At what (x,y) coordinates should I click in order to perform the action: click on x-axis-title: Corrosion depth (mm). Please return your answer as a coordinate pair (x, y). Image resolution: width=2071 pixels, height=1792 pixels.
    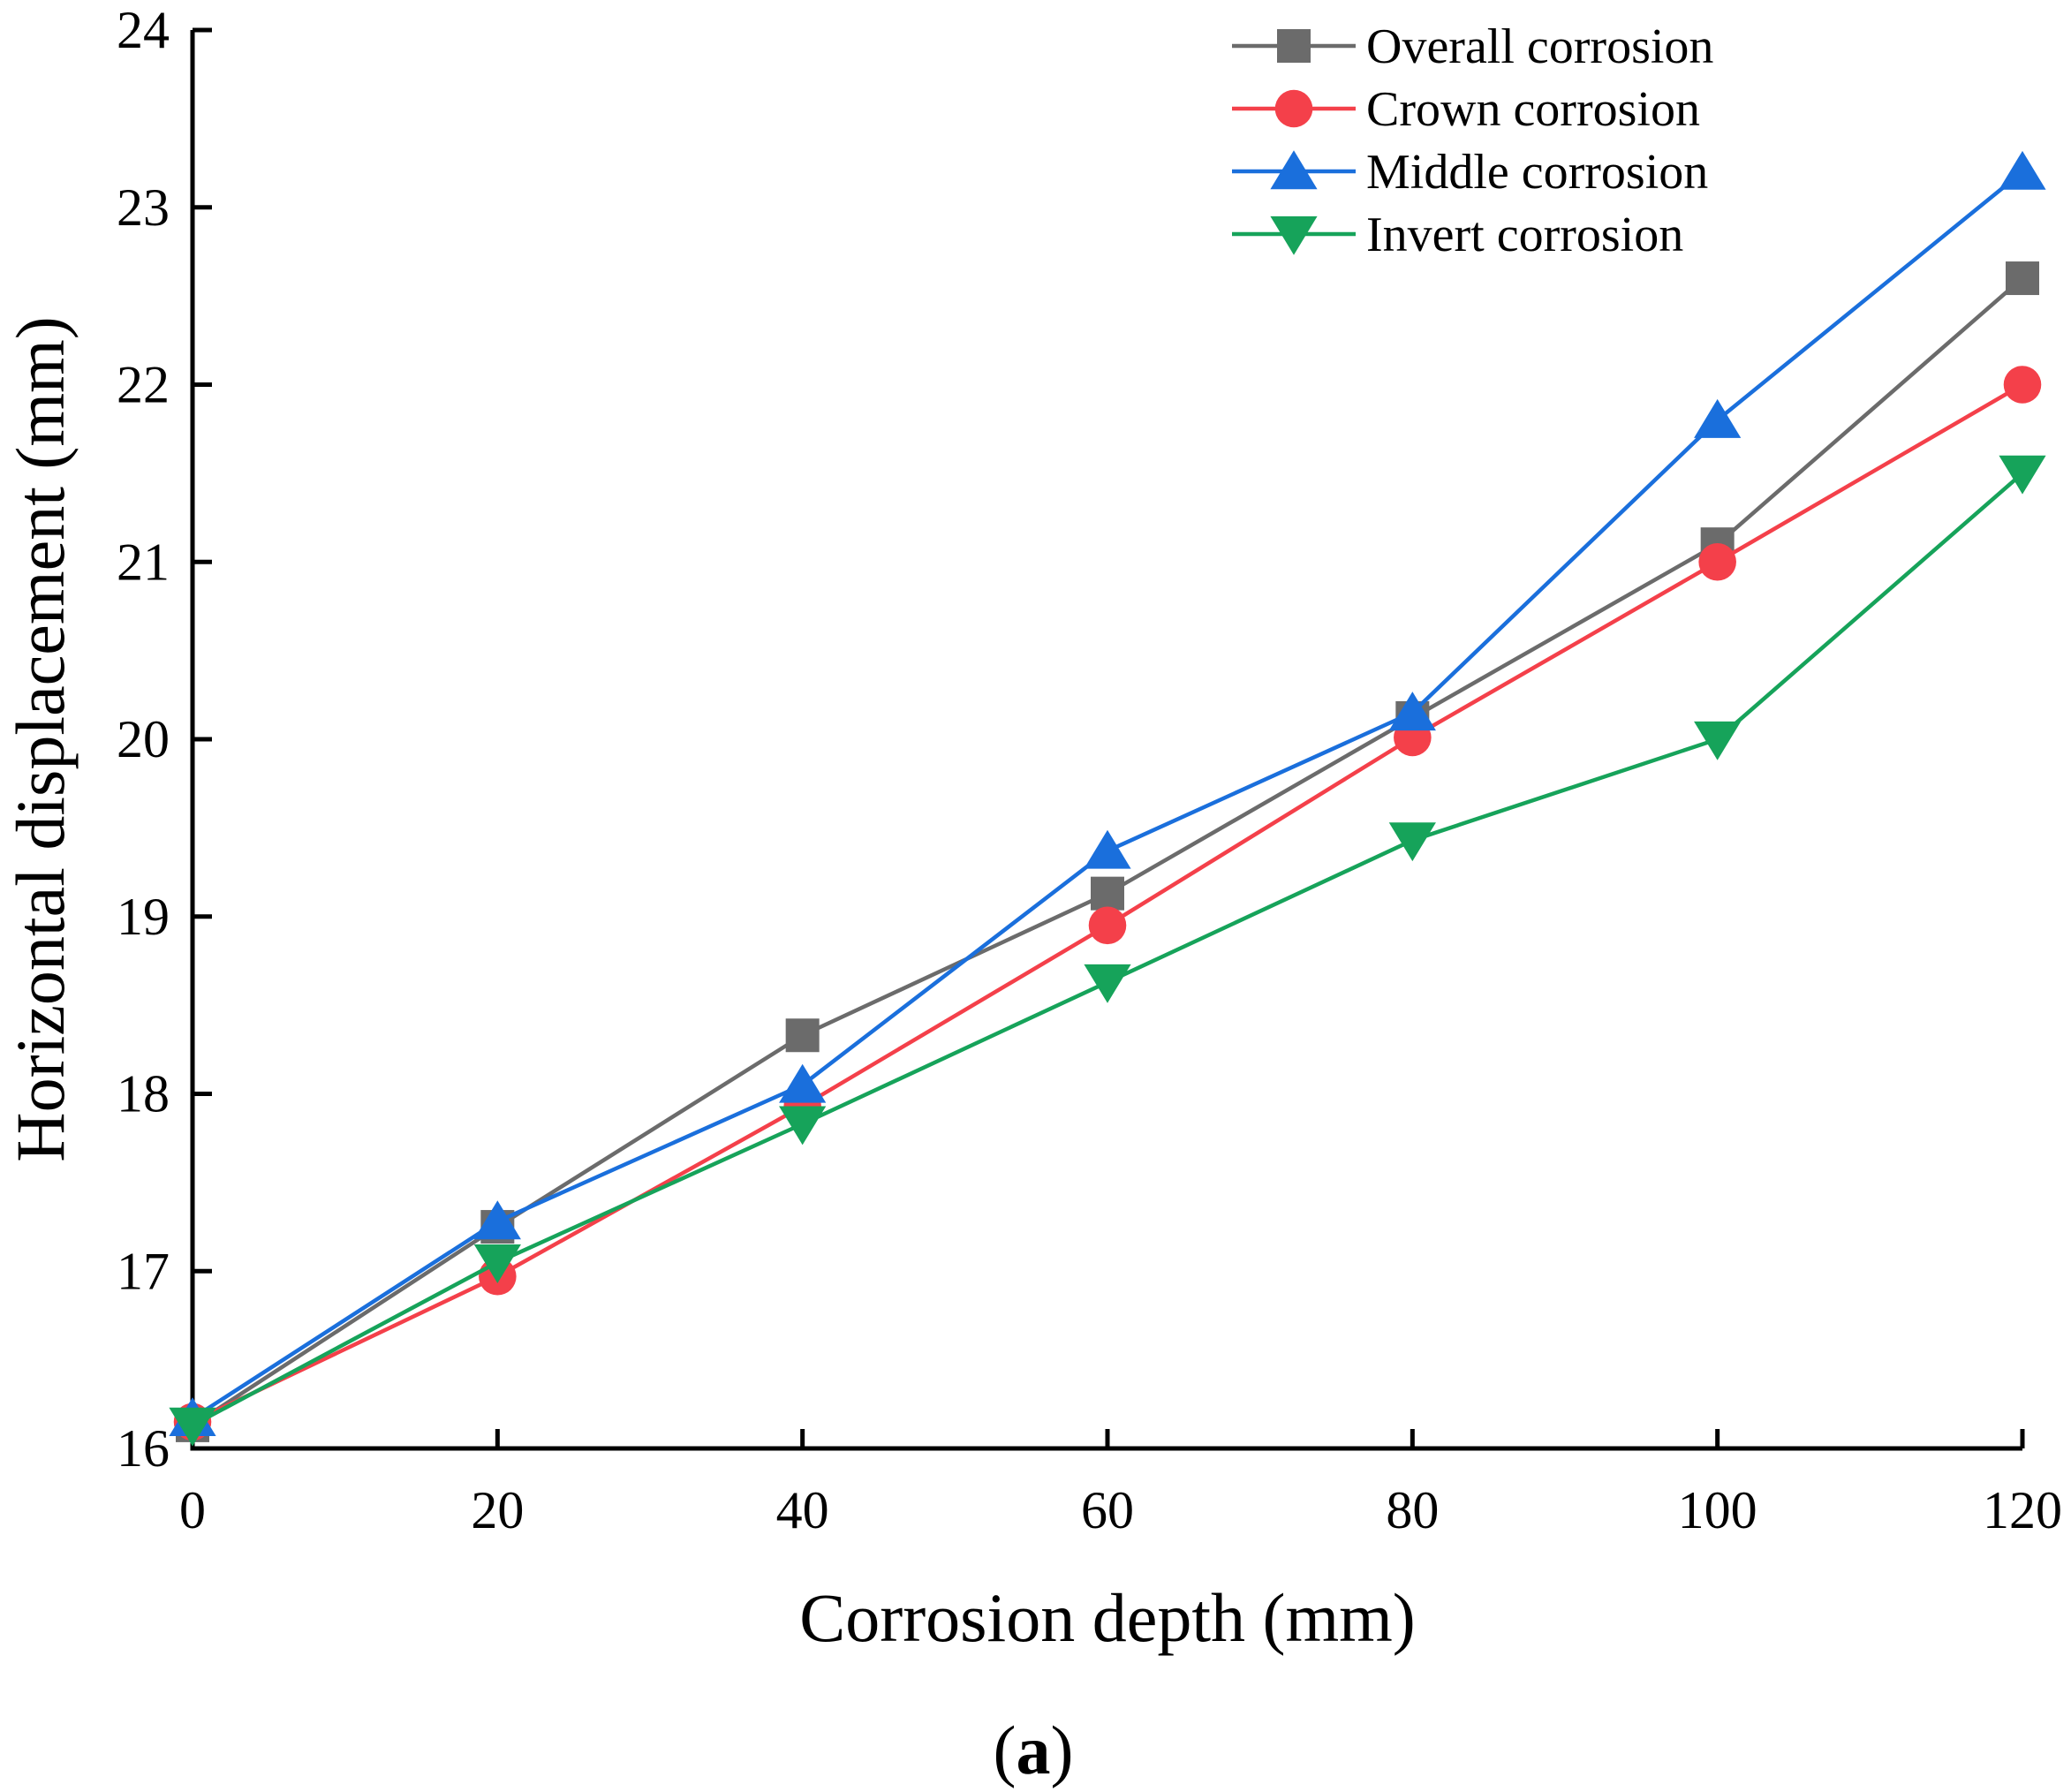
    Looking at the image, I should click on (1107, 1617).